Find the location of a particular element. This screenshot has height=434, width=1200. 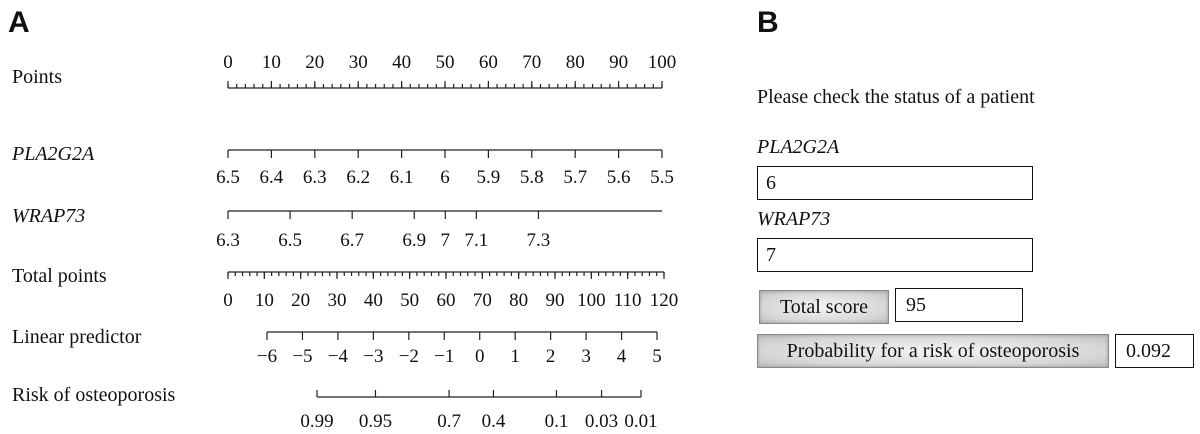

row-label: Linear predictor is located at coordinates (77, 337).